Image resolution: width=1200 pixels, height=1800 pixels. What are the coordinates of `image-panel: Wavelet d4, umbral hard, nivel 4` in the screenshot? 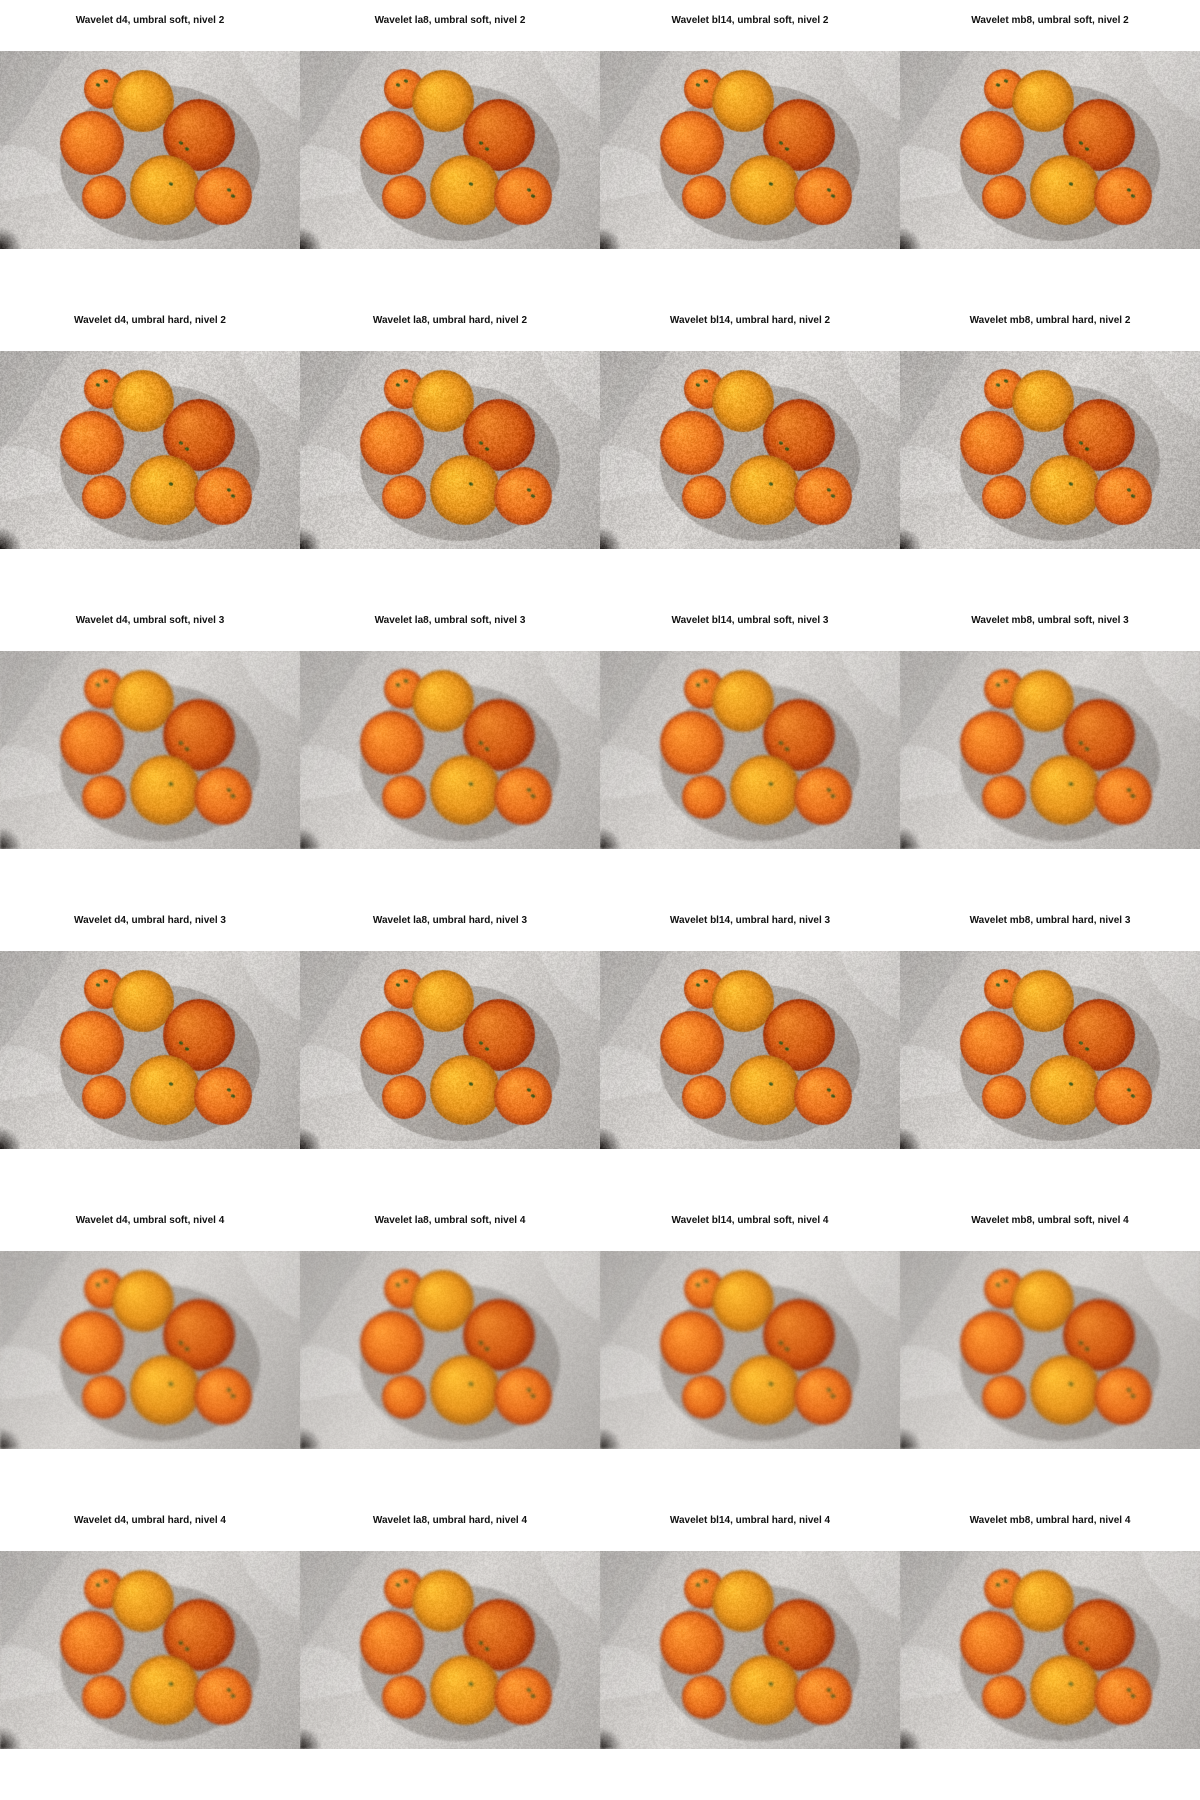 It's located at (150, 1650).